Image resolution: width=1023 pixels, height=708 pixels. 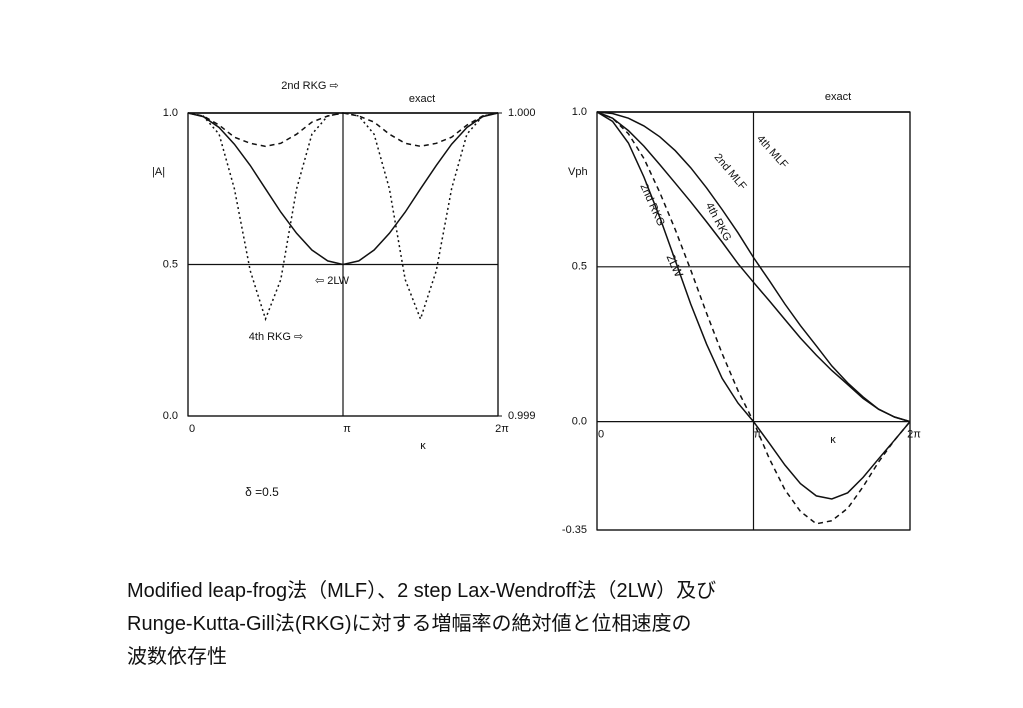 What do you see at coordinates (158, 172) in the screenshot?
I see `y-axis-label: |A|` at bounding box center [158, 172].